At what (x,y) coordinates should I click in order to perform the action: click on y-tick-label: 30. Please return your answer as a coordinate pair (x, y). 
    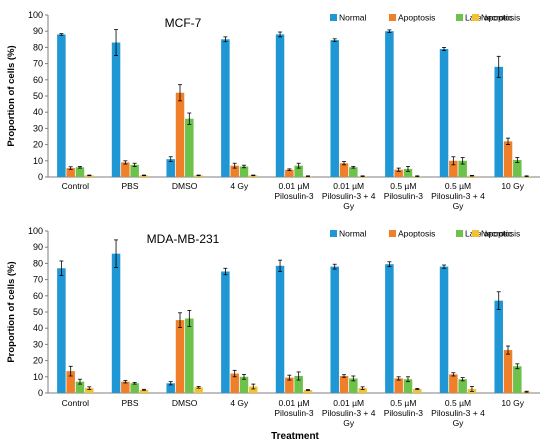
    Looking at the image, I should click on (38, 128).